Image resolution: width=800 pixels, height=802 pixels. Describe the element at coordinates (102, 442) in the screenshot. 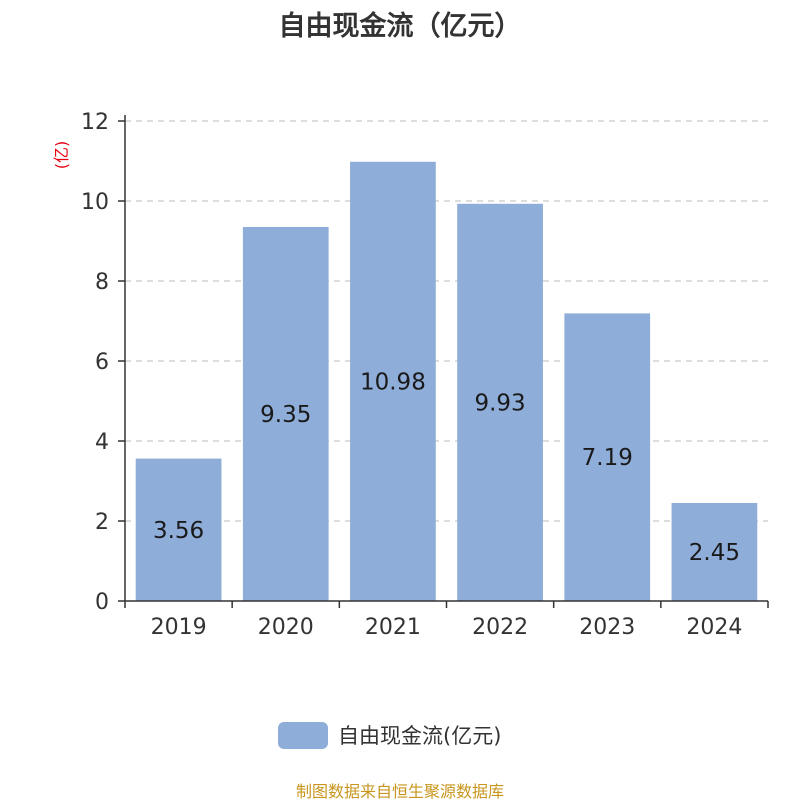

I see `y-tick-label: 4` at that location.